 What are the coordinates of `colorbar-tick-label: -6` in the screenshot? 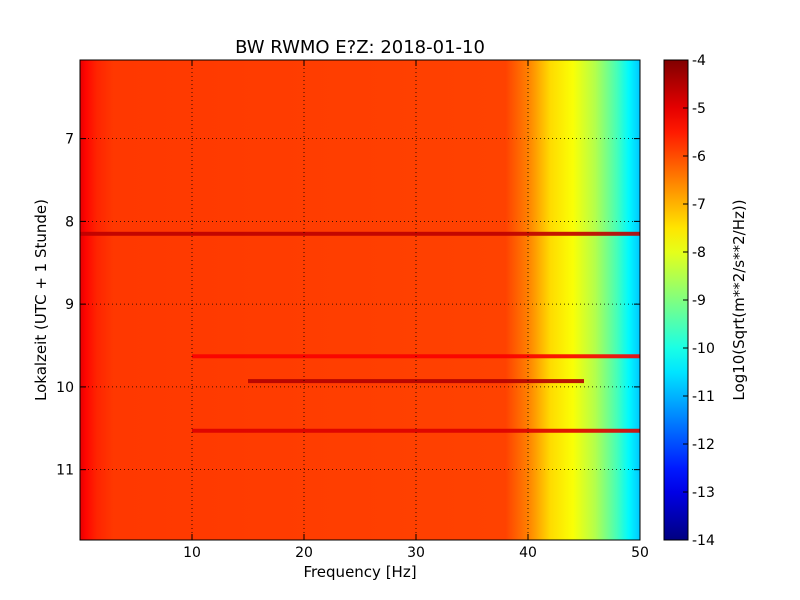 It's located at (699, 157).